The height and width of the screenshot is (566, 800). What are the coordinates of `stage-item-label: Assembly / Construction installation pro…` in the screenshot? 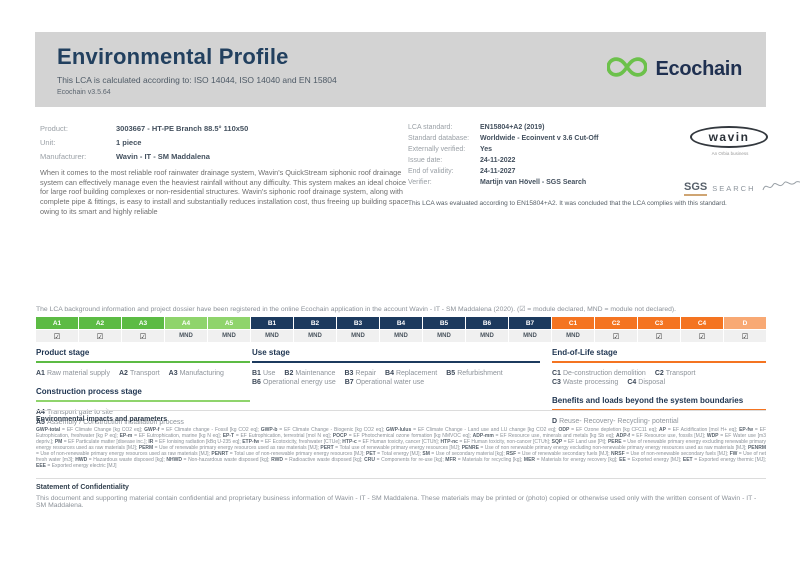 It's located at (115, 423).